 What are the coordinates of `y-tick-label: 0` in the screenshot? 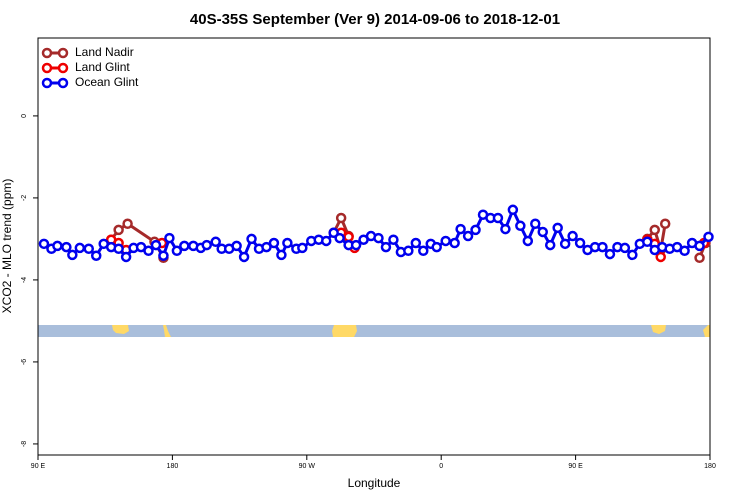 It's located at (24, 116).